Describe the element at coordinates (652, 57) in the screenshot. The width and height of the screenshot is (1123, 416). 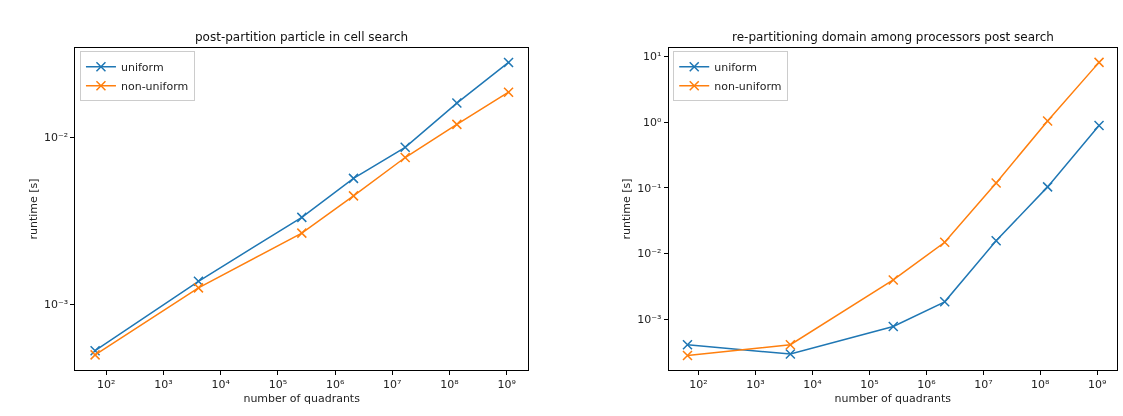
I see `y-tick-label: 10¹` at that location.